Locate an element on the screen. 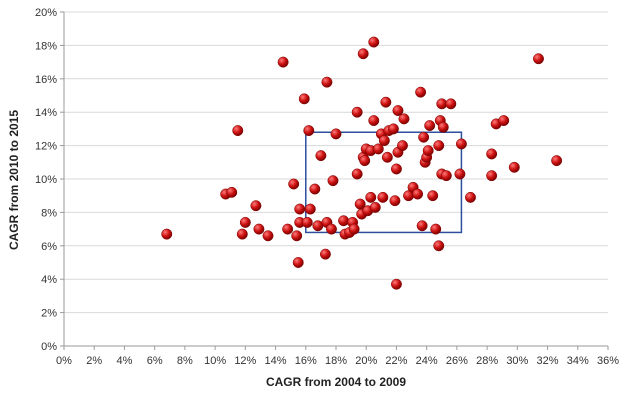 This screenshot has width=630, height=400. y-tick-label: 12% is located at coordinates (46, 147).